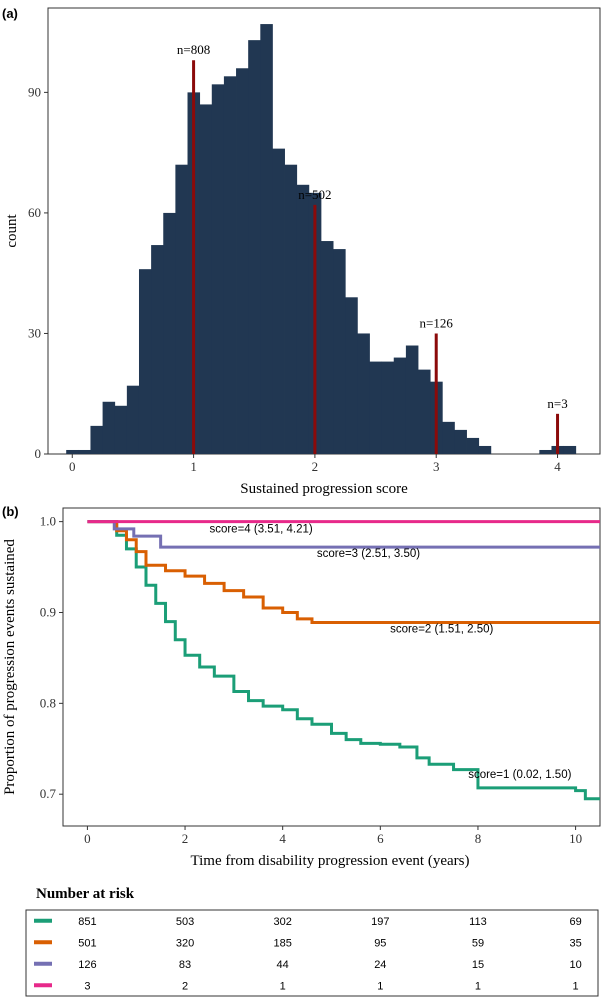  Describe the element at coordinates (380, 922) in the screenshot. I see `risk-count-cell: 197` at that location.